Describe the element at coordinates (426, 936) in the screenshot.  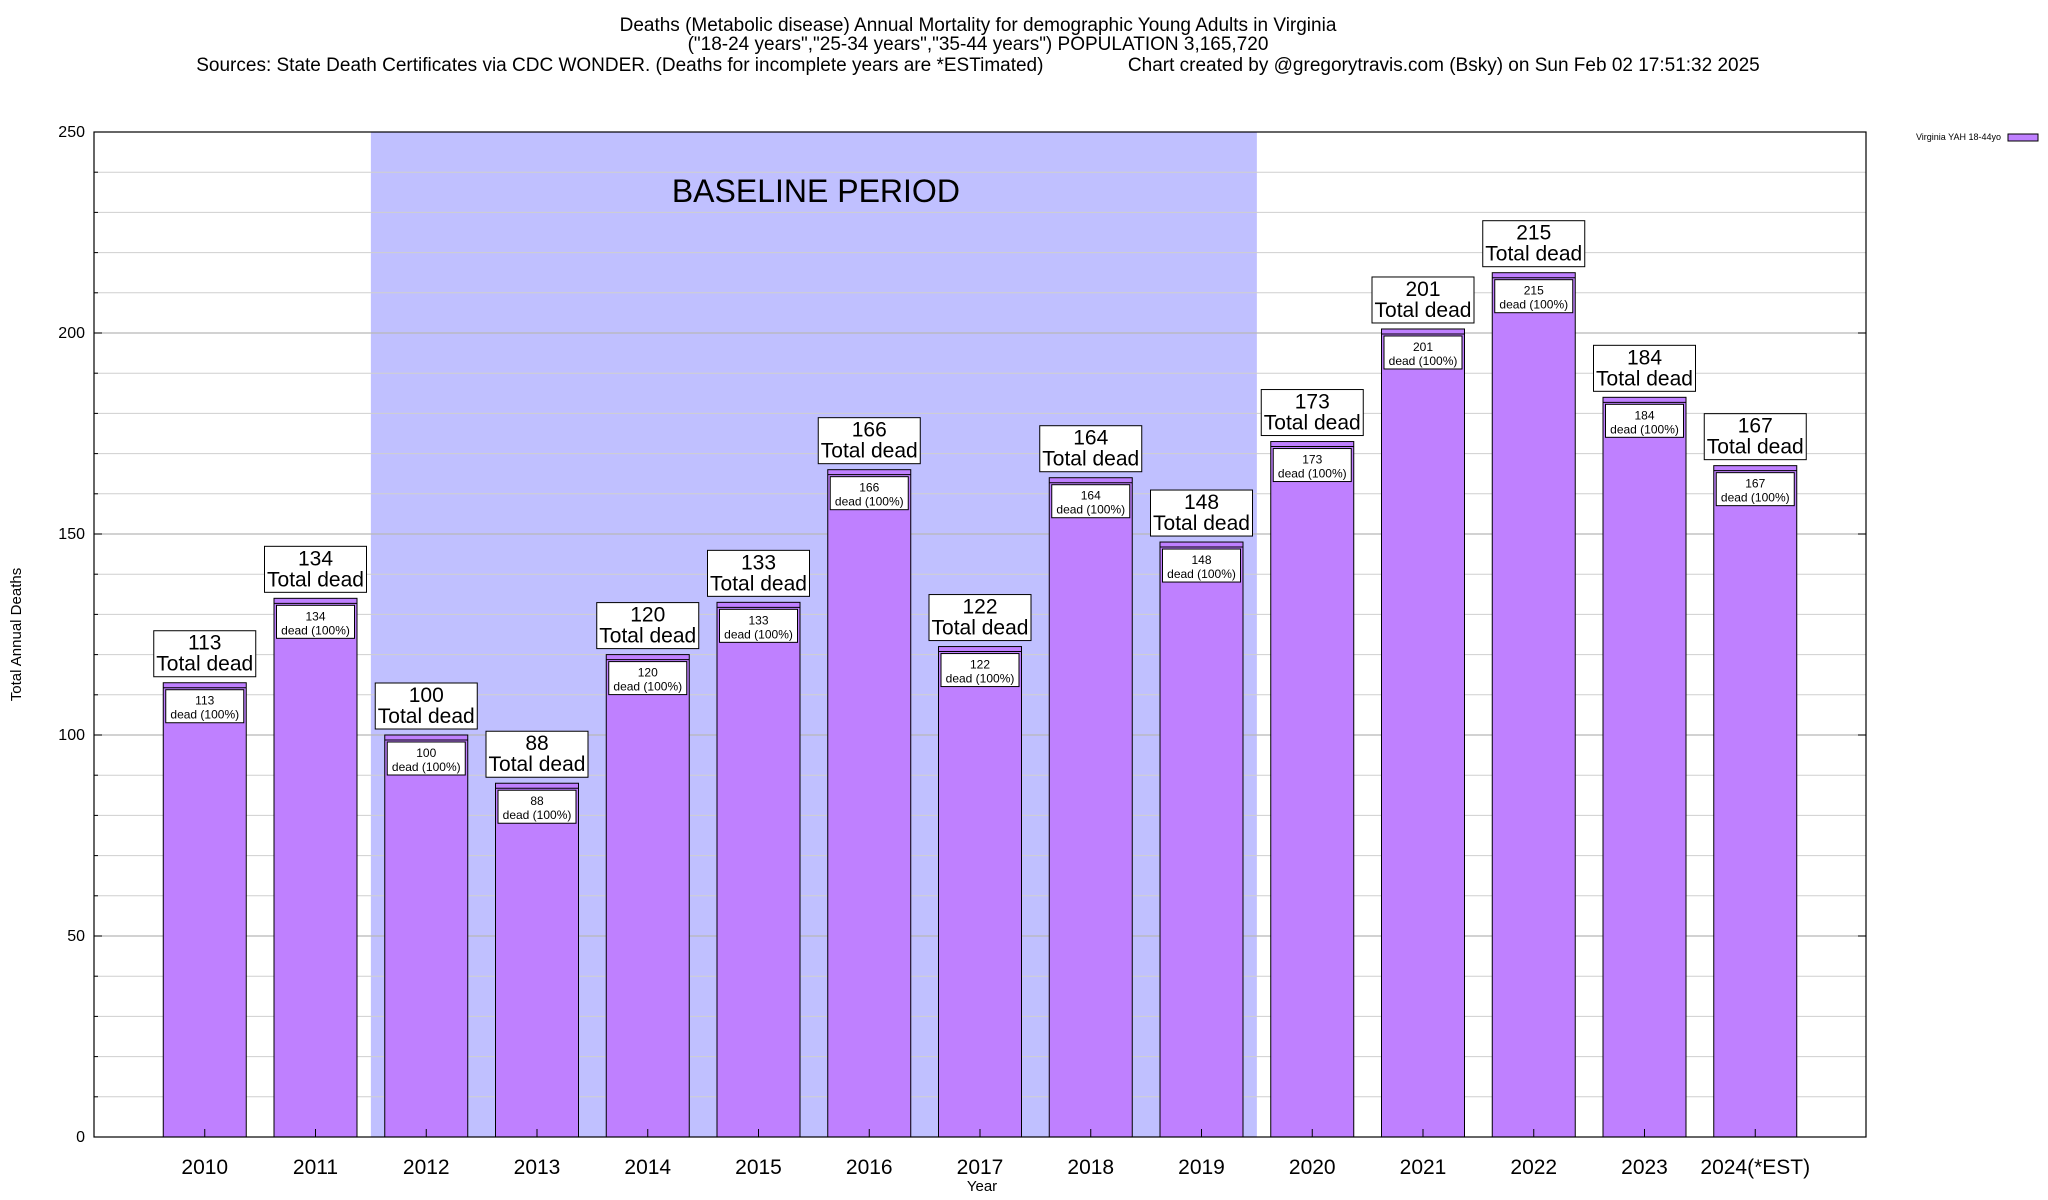
I see `bar-2012` at that location.